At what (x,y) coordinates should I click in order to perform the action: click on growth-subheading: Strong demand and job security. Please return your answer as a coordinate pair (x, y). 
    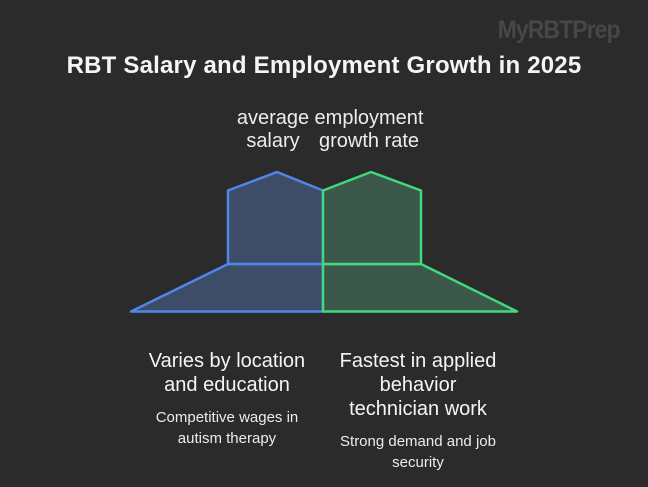
    Looking at the image, I should click on (418, 452).